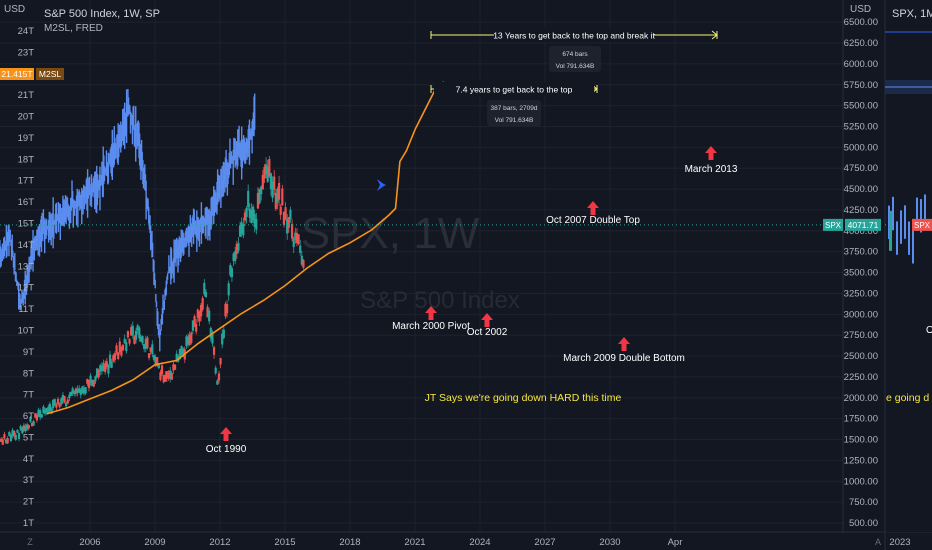  Describe the element at coordinates (912, 14) in the screenshot. I see `right-pane-title: SPX, 1M, SP` at that location.